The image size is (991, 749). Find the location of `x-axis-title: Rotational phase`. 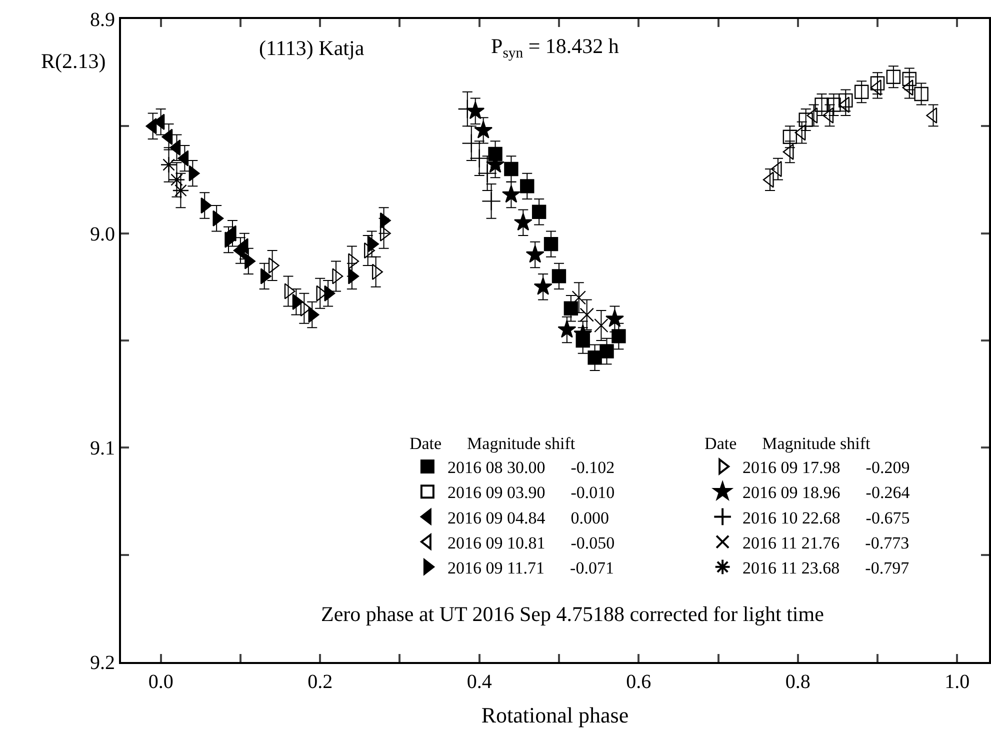

x-axis-title: Rotational phase is located at coordinates (555, 715).